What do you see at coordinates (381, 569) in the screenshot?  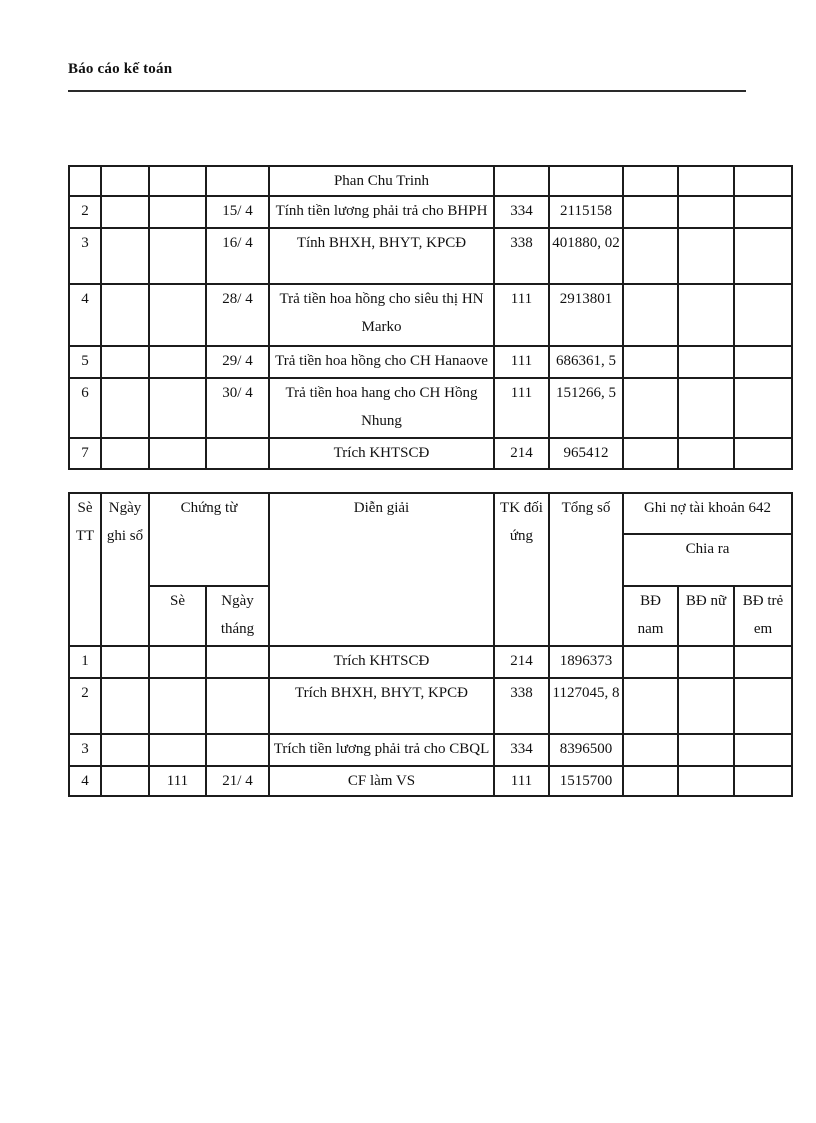 I see `header-dien-giai: Diễn giải` at bounding box center [381, 569].